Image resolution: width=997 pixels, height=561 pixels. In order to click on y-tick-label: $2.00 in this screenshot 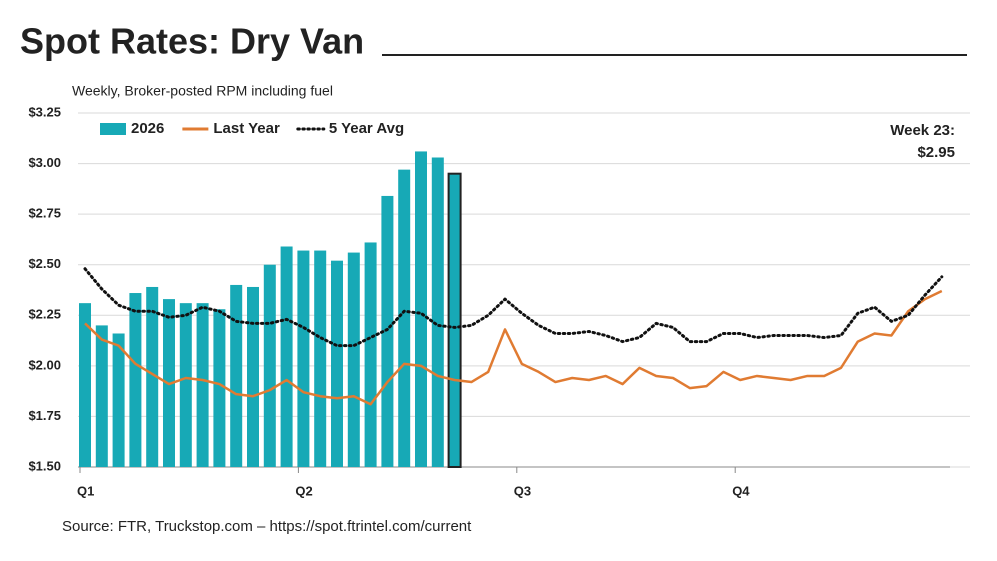, I will do `click(44, 364)`.